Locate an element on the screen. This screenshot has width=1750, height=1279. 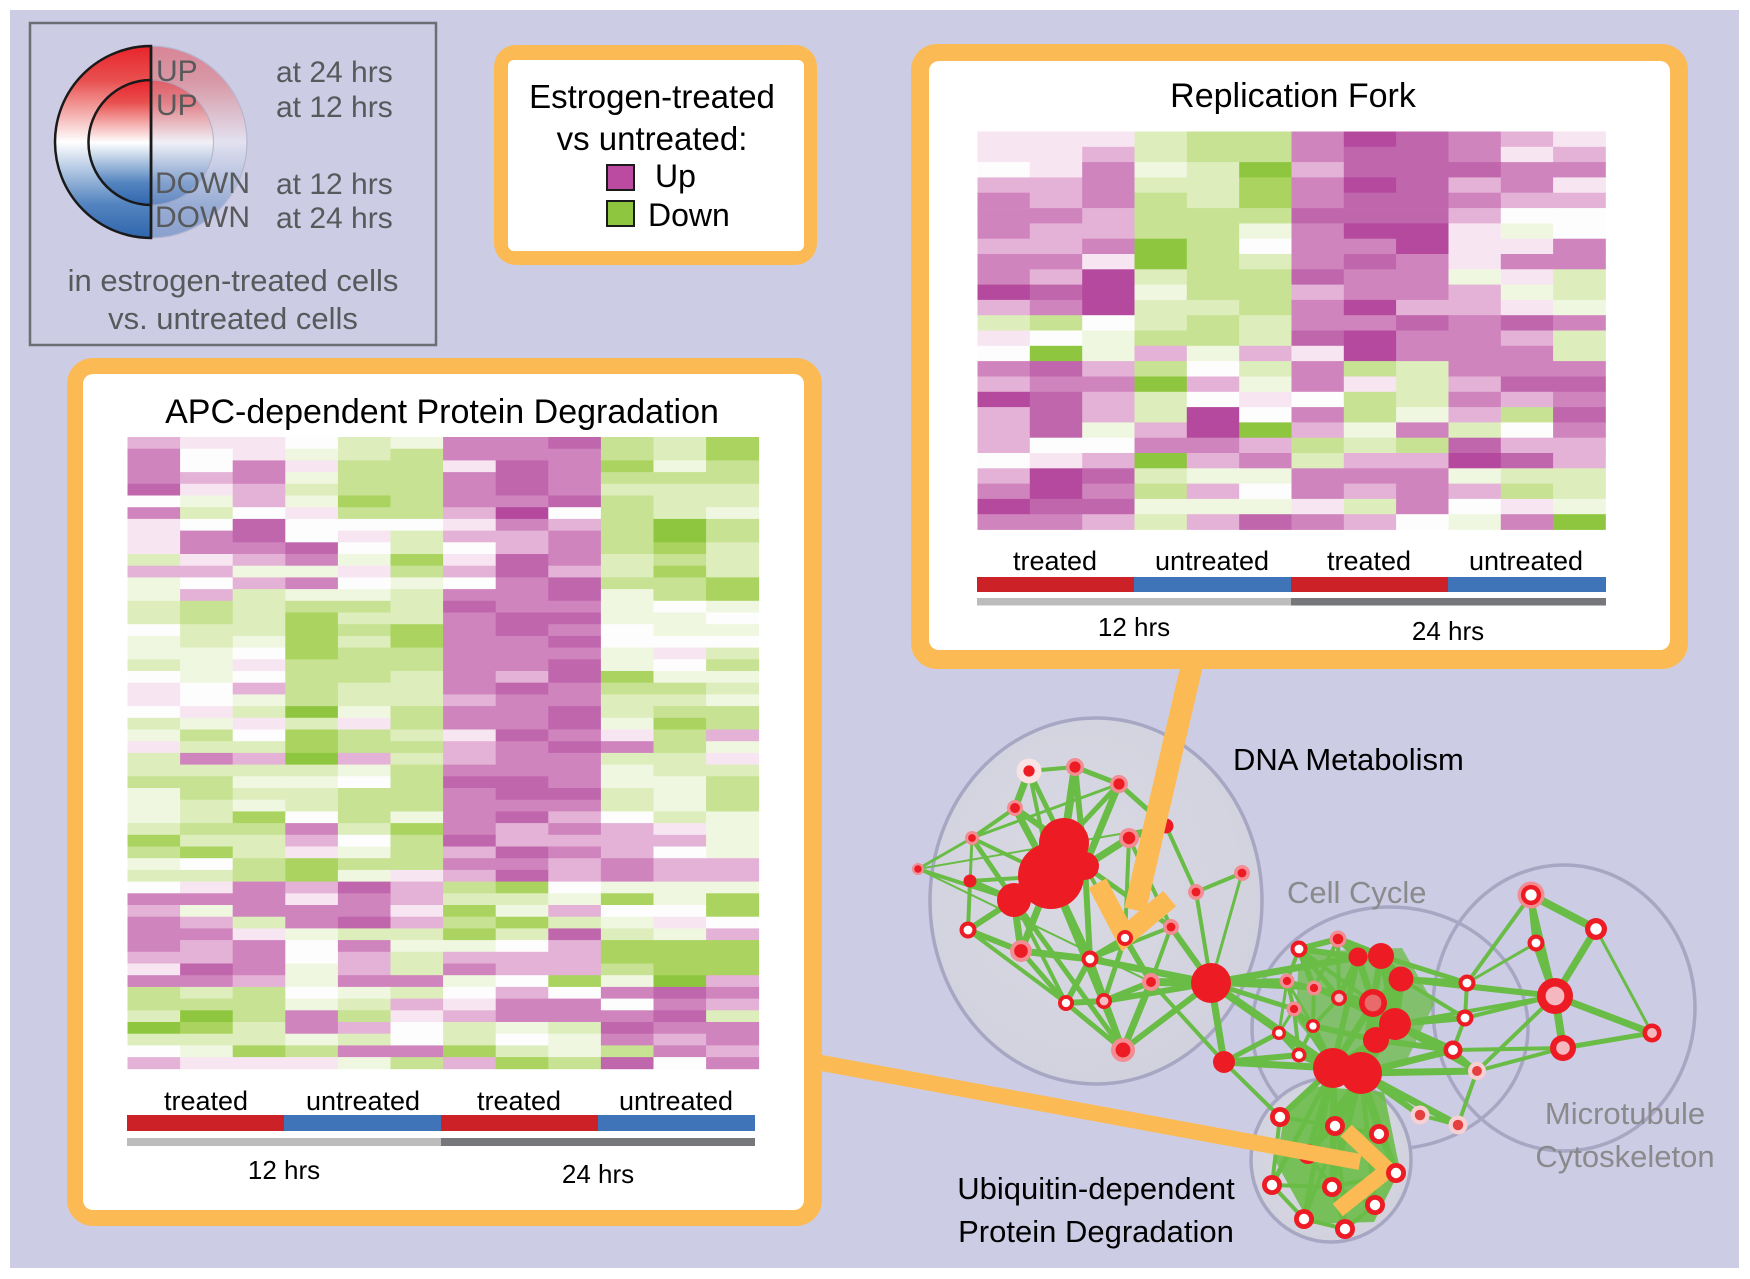
svg-text: Protein Degradation is located at coordinates (1096, 1231).